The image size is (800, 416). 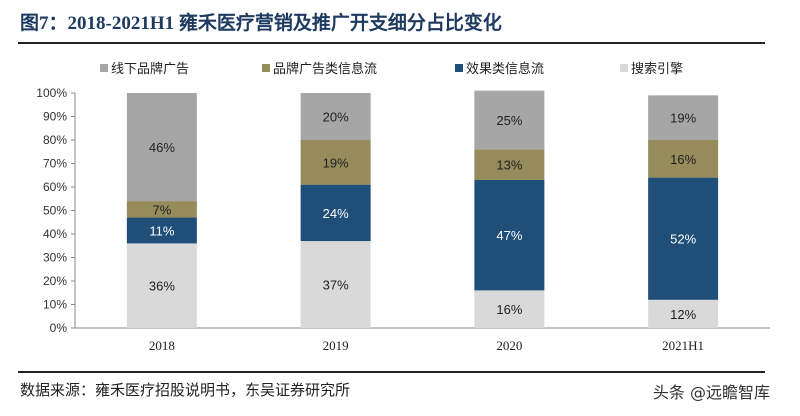 I want to click on y-tick-label: 80%, so click(x=55, y=140).